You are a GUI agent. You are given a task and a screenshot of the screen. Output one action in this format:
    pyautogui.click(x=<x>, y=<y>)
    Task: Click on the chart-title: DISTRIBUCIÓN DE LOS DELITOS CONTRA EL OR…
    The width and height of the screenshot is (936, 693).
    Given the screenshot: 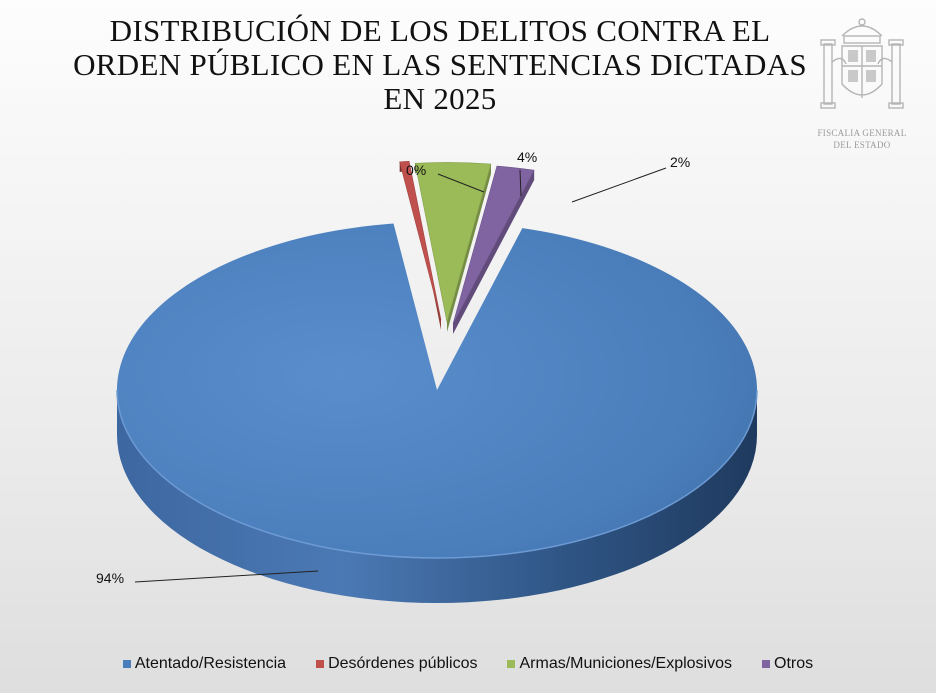 What is the action you would take?
    pyautogui.click(x=440, y=65)
    